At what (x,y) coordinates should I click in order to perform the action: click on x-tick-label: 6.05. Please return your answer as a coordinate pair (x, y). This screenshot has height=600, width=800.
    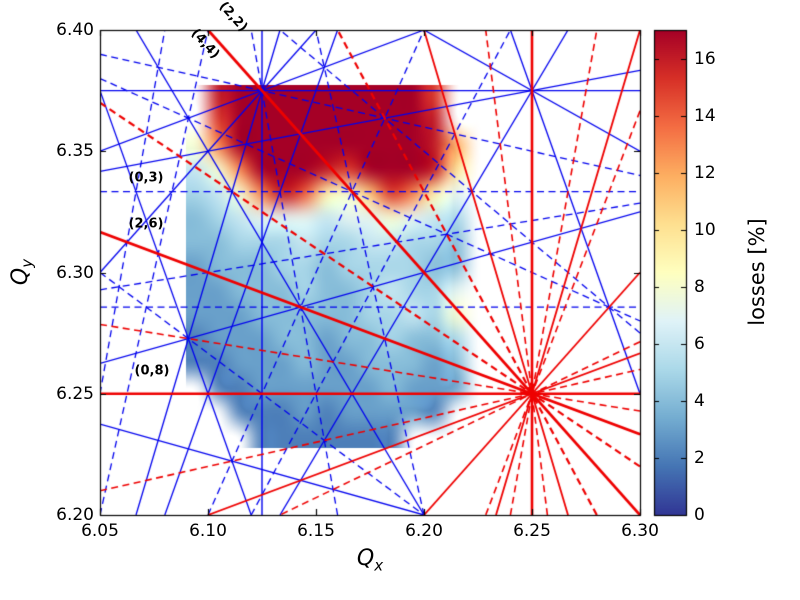
    Looking at the image, I should click on (100, 531).